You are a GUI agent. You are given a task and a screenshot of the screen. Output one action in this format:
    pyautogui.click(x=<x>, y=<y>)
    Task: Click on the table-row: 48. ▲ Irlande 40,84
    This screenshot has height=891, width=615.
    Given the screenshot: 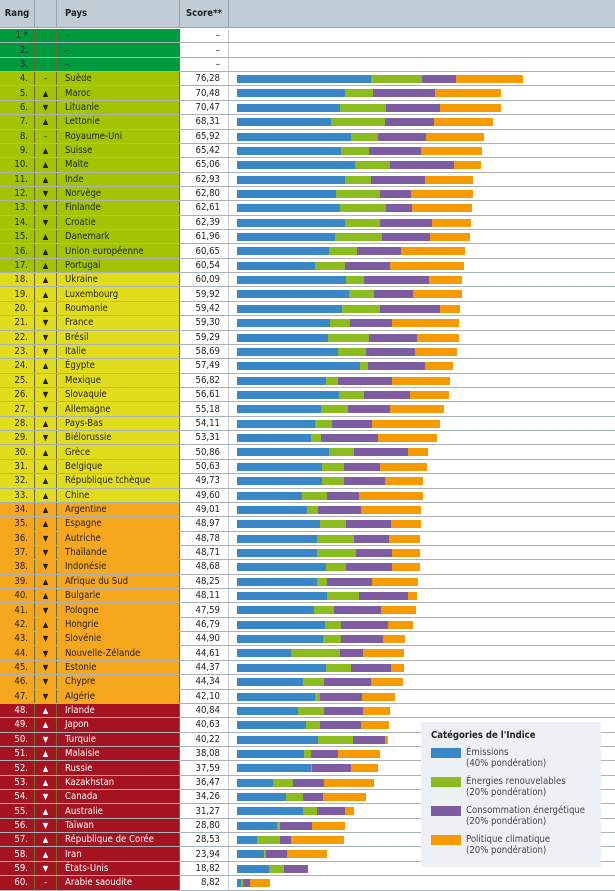 What is the action you would take?
    pyautogui.click(x=307, y=711)
    